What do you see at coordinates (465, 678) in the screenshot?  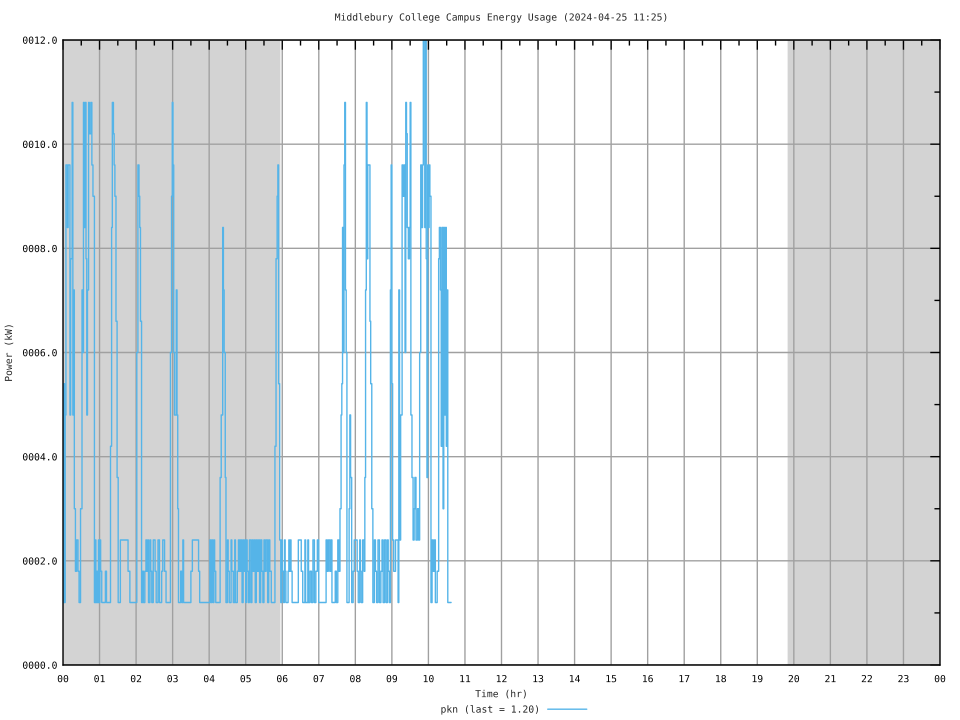 I see `x-tick-label: 11` at bounding box center [465, 678].